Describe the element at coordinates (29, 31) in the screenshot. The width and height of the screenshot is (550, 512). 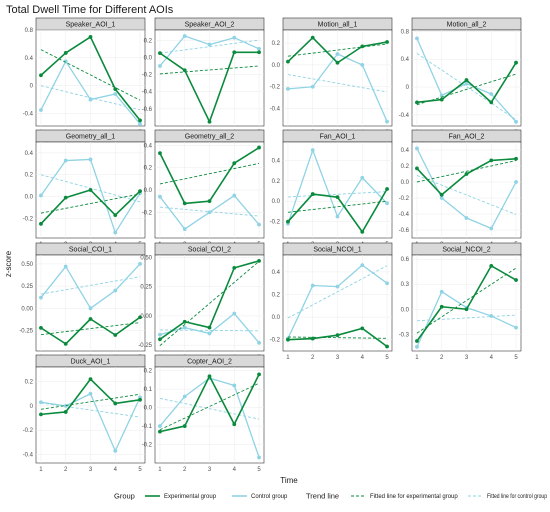
I see `y-tick-label: 0.8` at that location.